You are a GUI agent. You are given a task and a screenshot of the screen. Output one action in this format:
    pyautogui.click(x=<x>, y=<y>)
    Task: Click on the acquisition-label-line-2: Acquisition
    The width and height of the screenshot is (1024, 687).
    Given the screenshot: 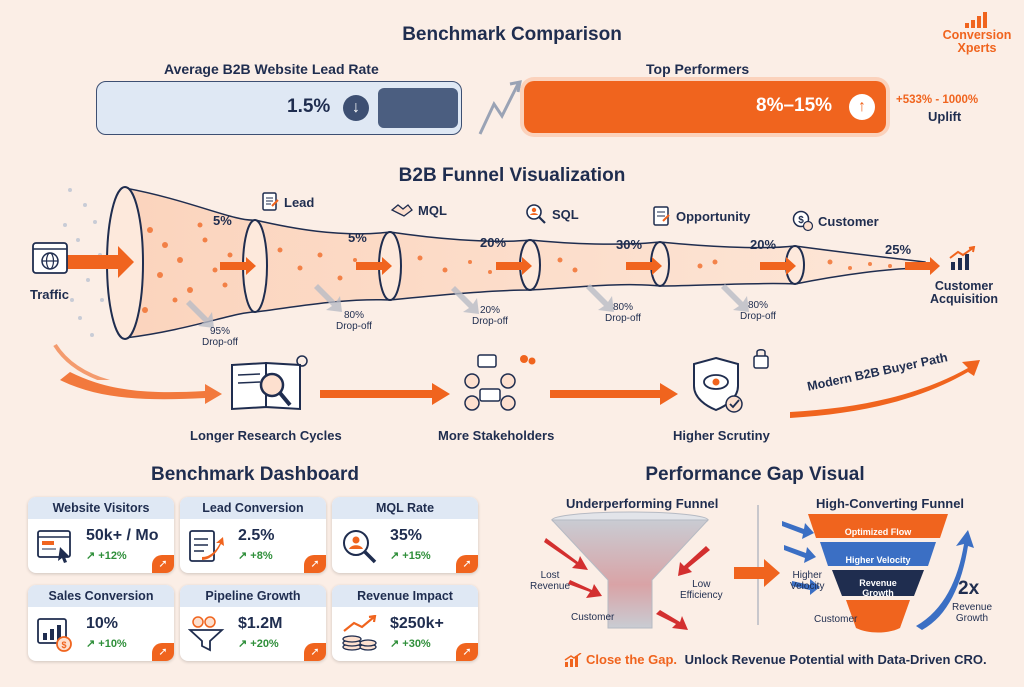 What is the action you would take?
    pyautogui.click(x=964, y=299)
    